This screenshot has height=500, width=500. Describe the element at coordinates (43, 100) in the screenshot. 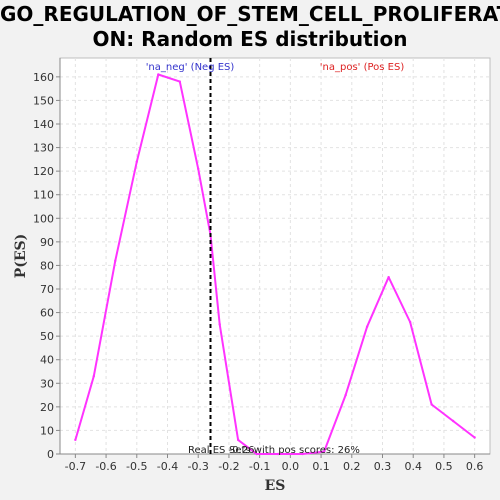

I see `y-tick-label: 150` at that location.